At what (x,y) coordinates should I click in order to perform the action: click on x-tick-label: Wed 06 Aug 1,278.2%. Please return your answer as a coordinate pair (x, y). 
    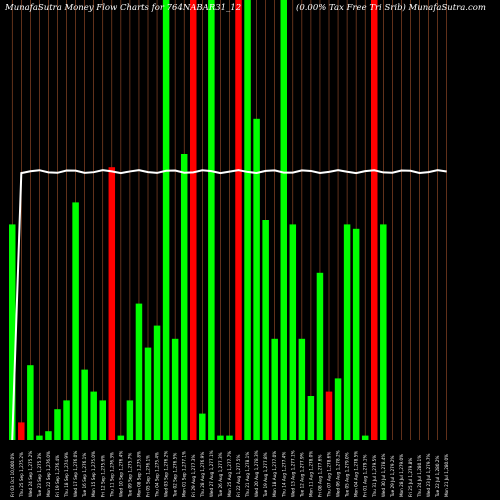
    Looking at the image, I should click on (338, 473).